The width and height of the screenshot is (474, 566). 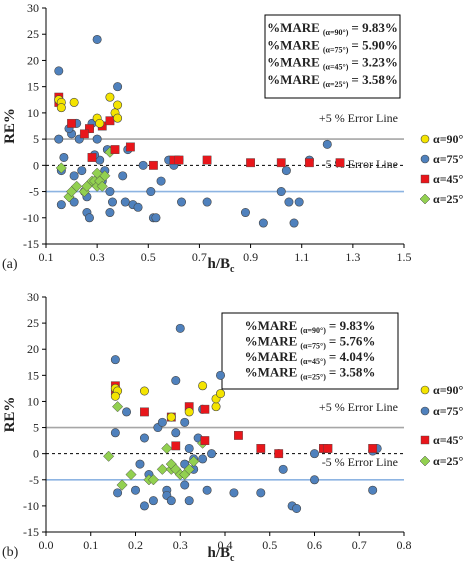 What do you see at coordinates (374, 62) in the screenshot?
I see `mare-value: = 3.23%` at bounding box center [374, 62].